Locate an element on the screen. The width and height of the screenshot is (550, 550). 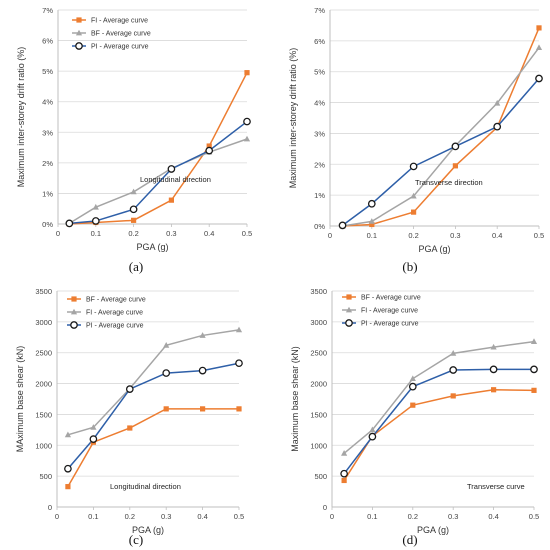
y-tick-label: 7% is located at coordinates (319, 10).